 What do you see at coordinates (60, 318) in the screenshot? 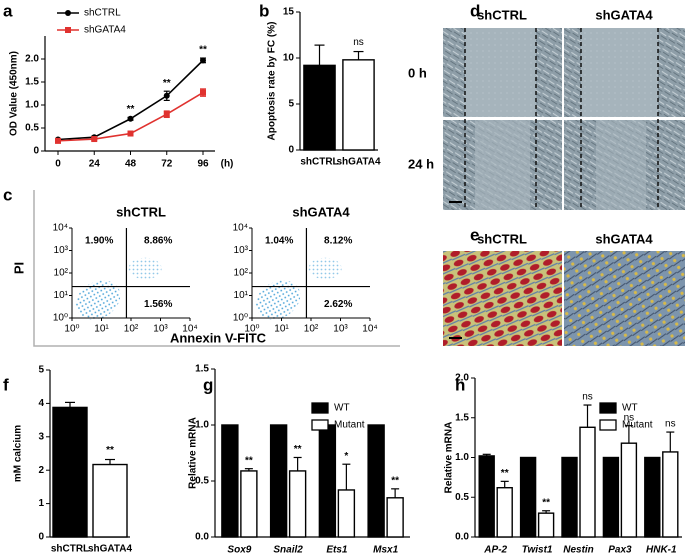
I see `y-tick-label: 10⁰` at bounding box center [60, 318].